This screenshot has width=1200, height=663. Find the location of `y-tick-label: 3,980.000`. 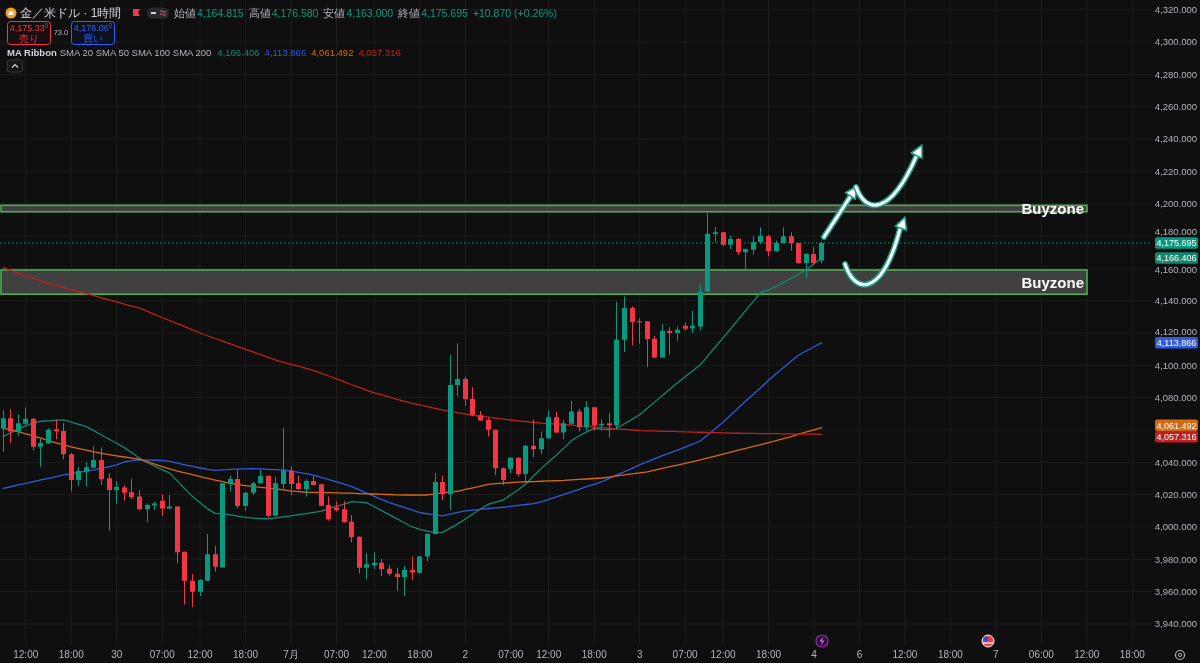

y-tick-label: 3,980.000 is located at coordinates (1176, 559).